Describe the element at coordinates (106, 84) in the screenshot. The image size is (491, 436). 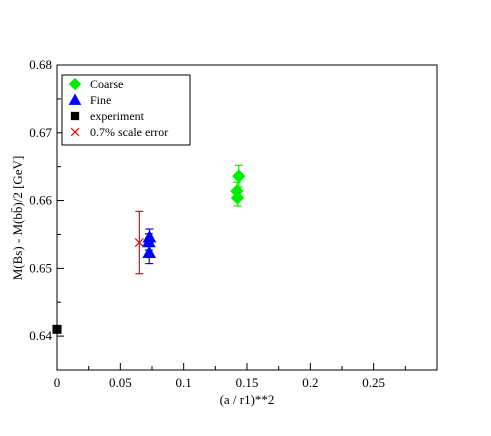
I see `legend-label-coarse: Coarse` at that location.